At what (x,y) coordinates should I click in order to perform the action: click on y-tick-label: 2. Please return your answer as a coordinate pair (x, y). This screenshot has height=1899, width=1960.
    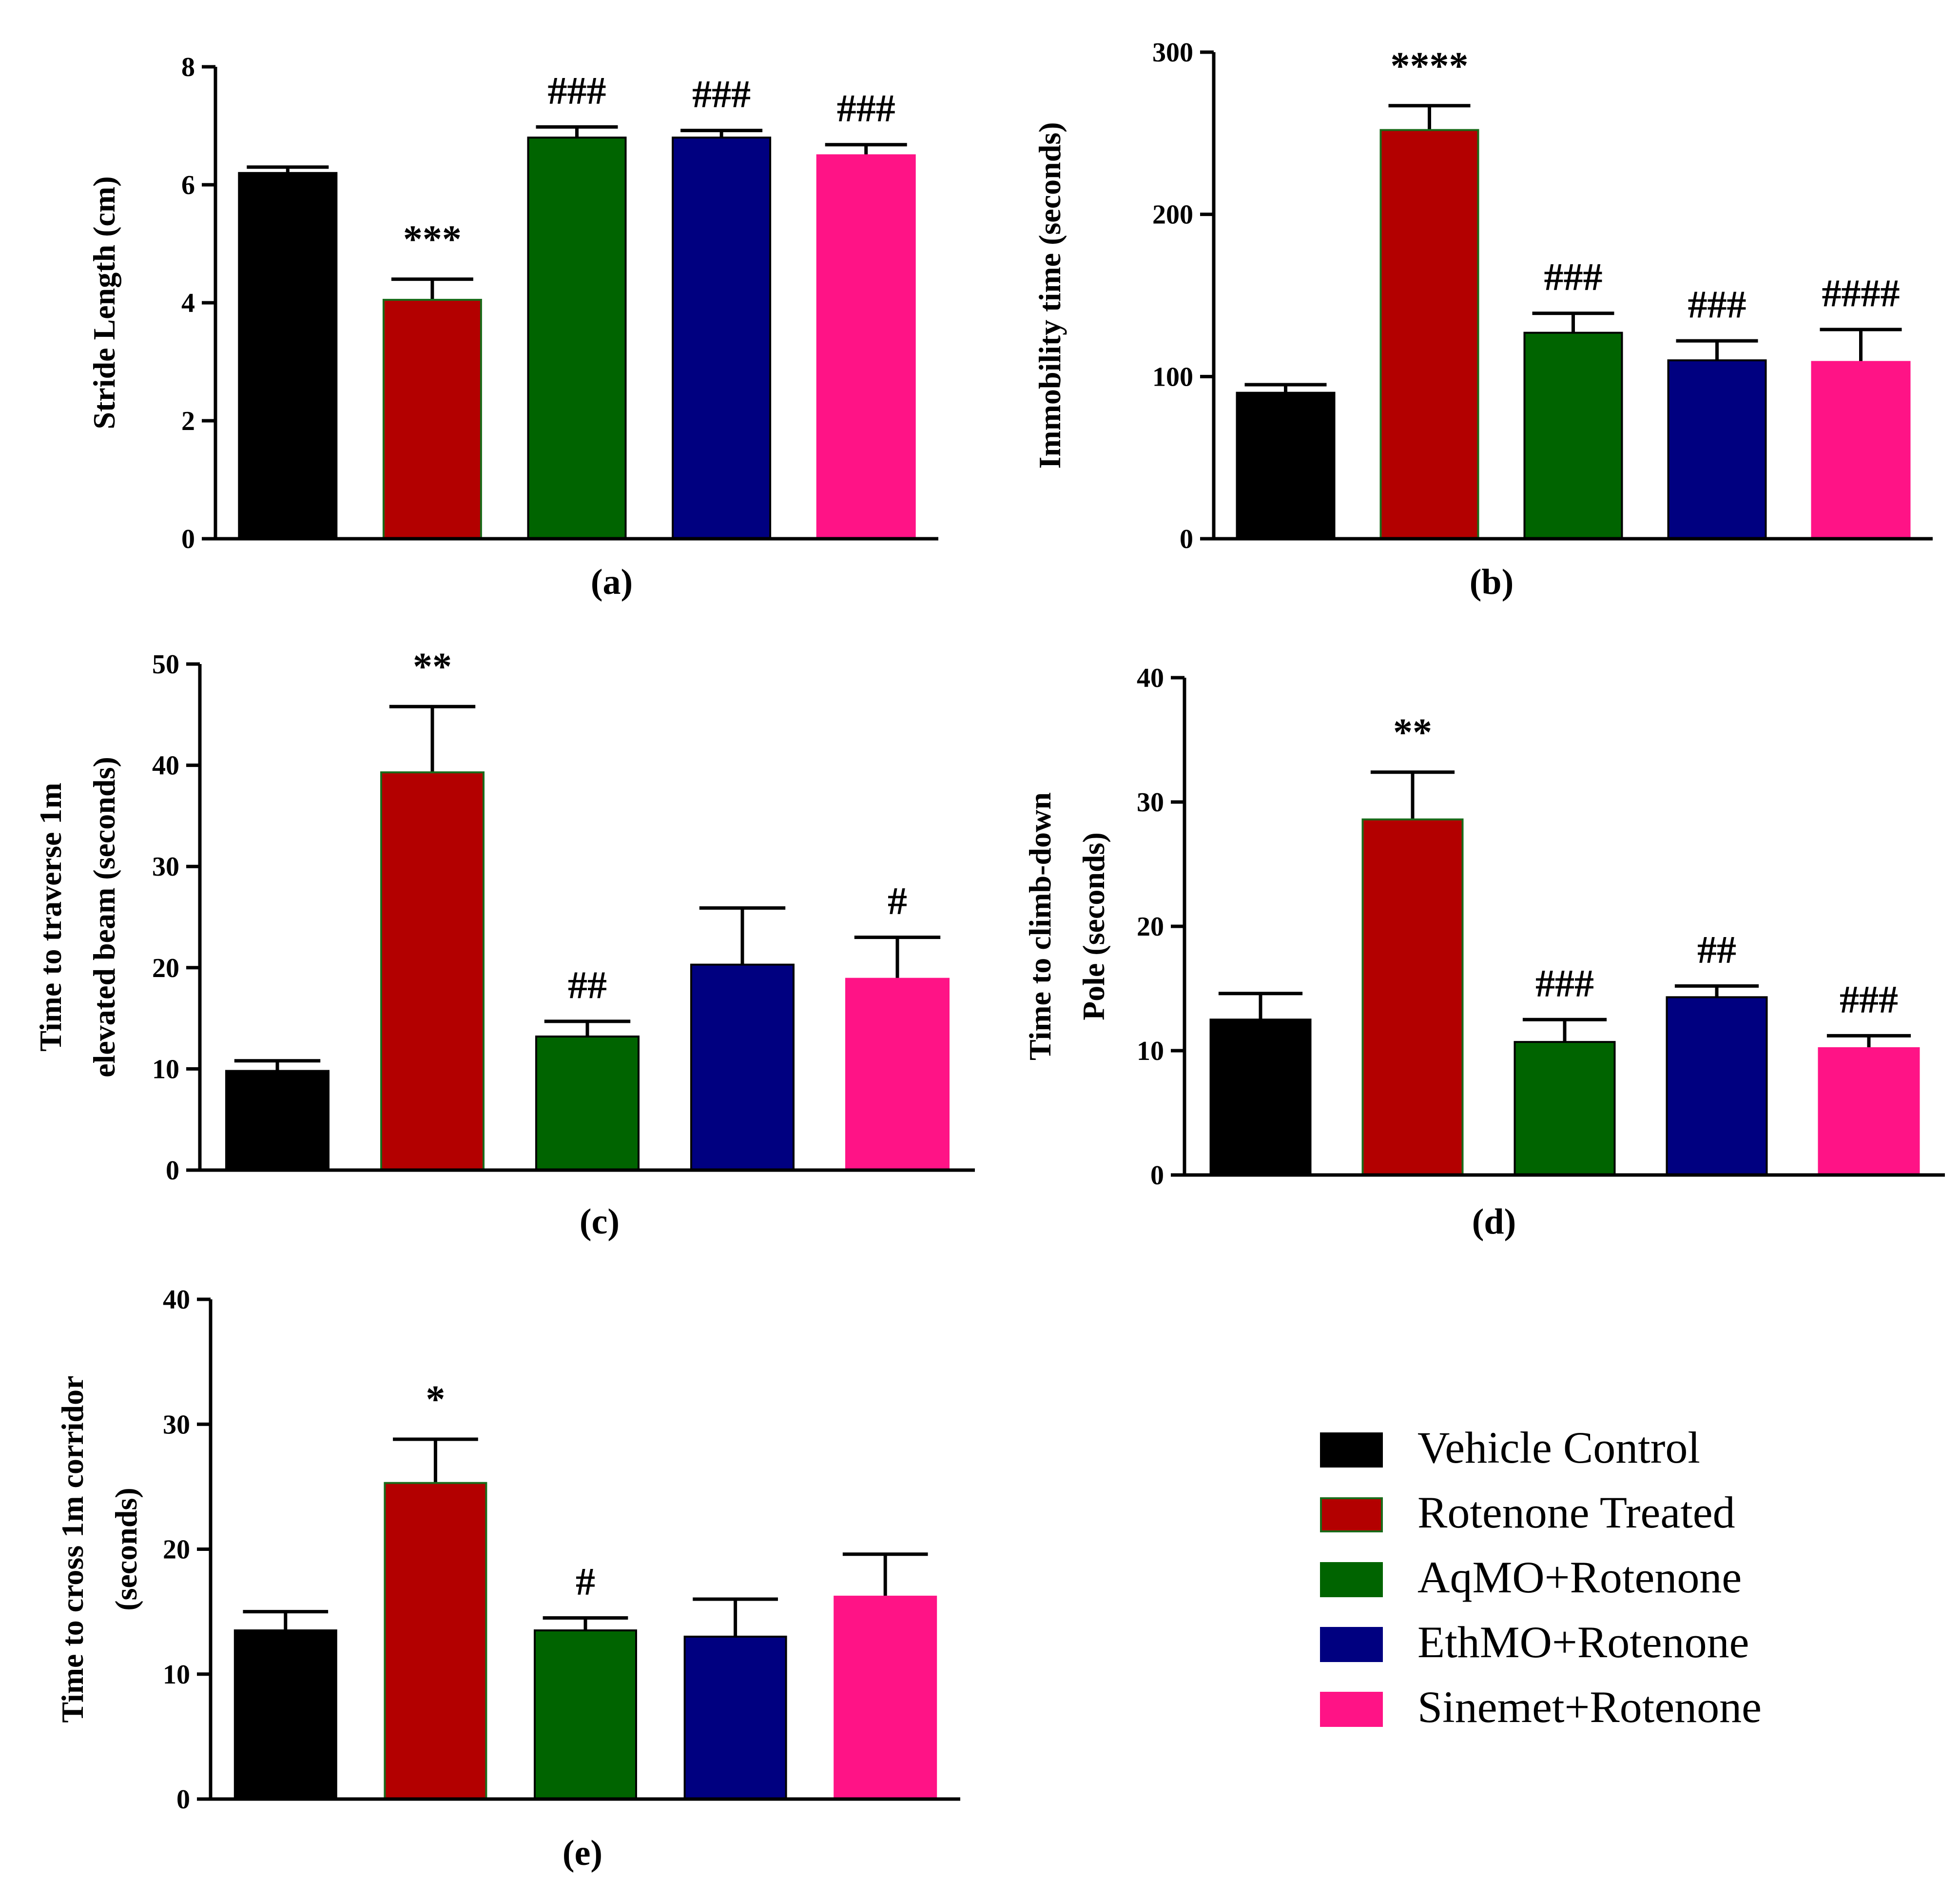
    Looking at the image, I should click on (188, 421).